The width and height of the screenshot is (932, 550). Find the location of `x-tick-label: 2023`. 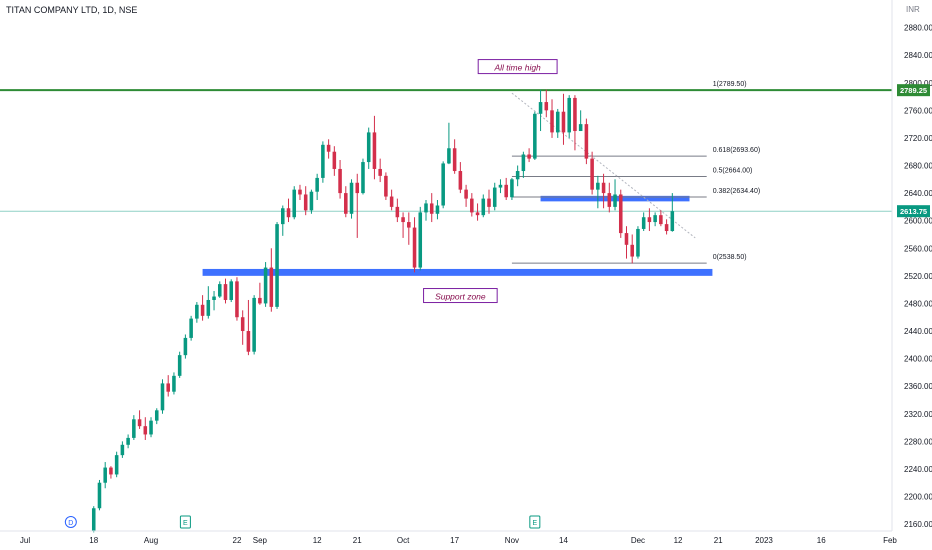

x-tick-label: 2023 is located at coordinates (764, 540).